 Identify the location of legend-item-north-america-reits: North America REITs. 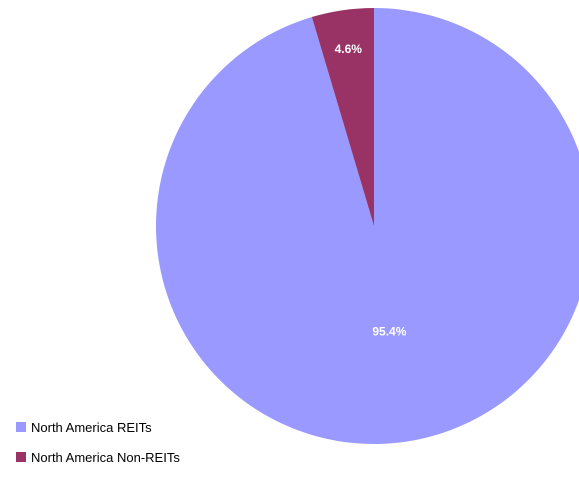
(98, 427).